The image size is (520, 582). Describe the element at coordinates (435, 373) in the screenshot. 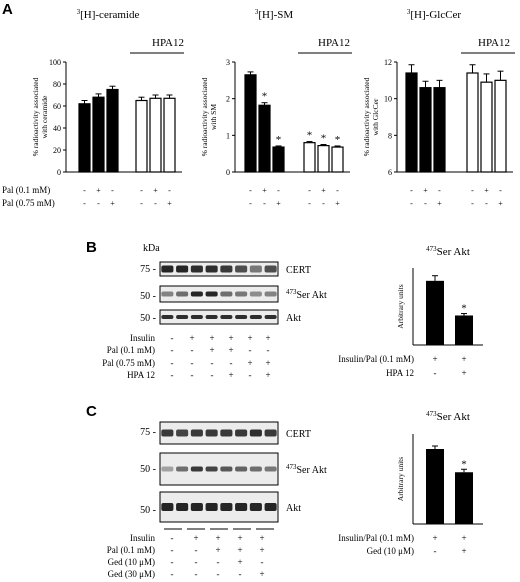

I see `panel_b-chart-row-1-sign-0: -` at that location.